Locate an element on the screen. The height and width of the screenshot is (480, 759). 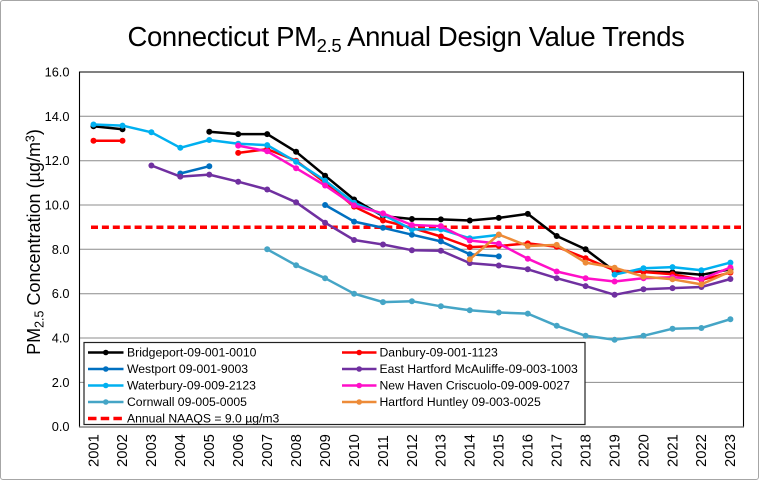
svg-text: 2019 is located at coordinates (615, 450).